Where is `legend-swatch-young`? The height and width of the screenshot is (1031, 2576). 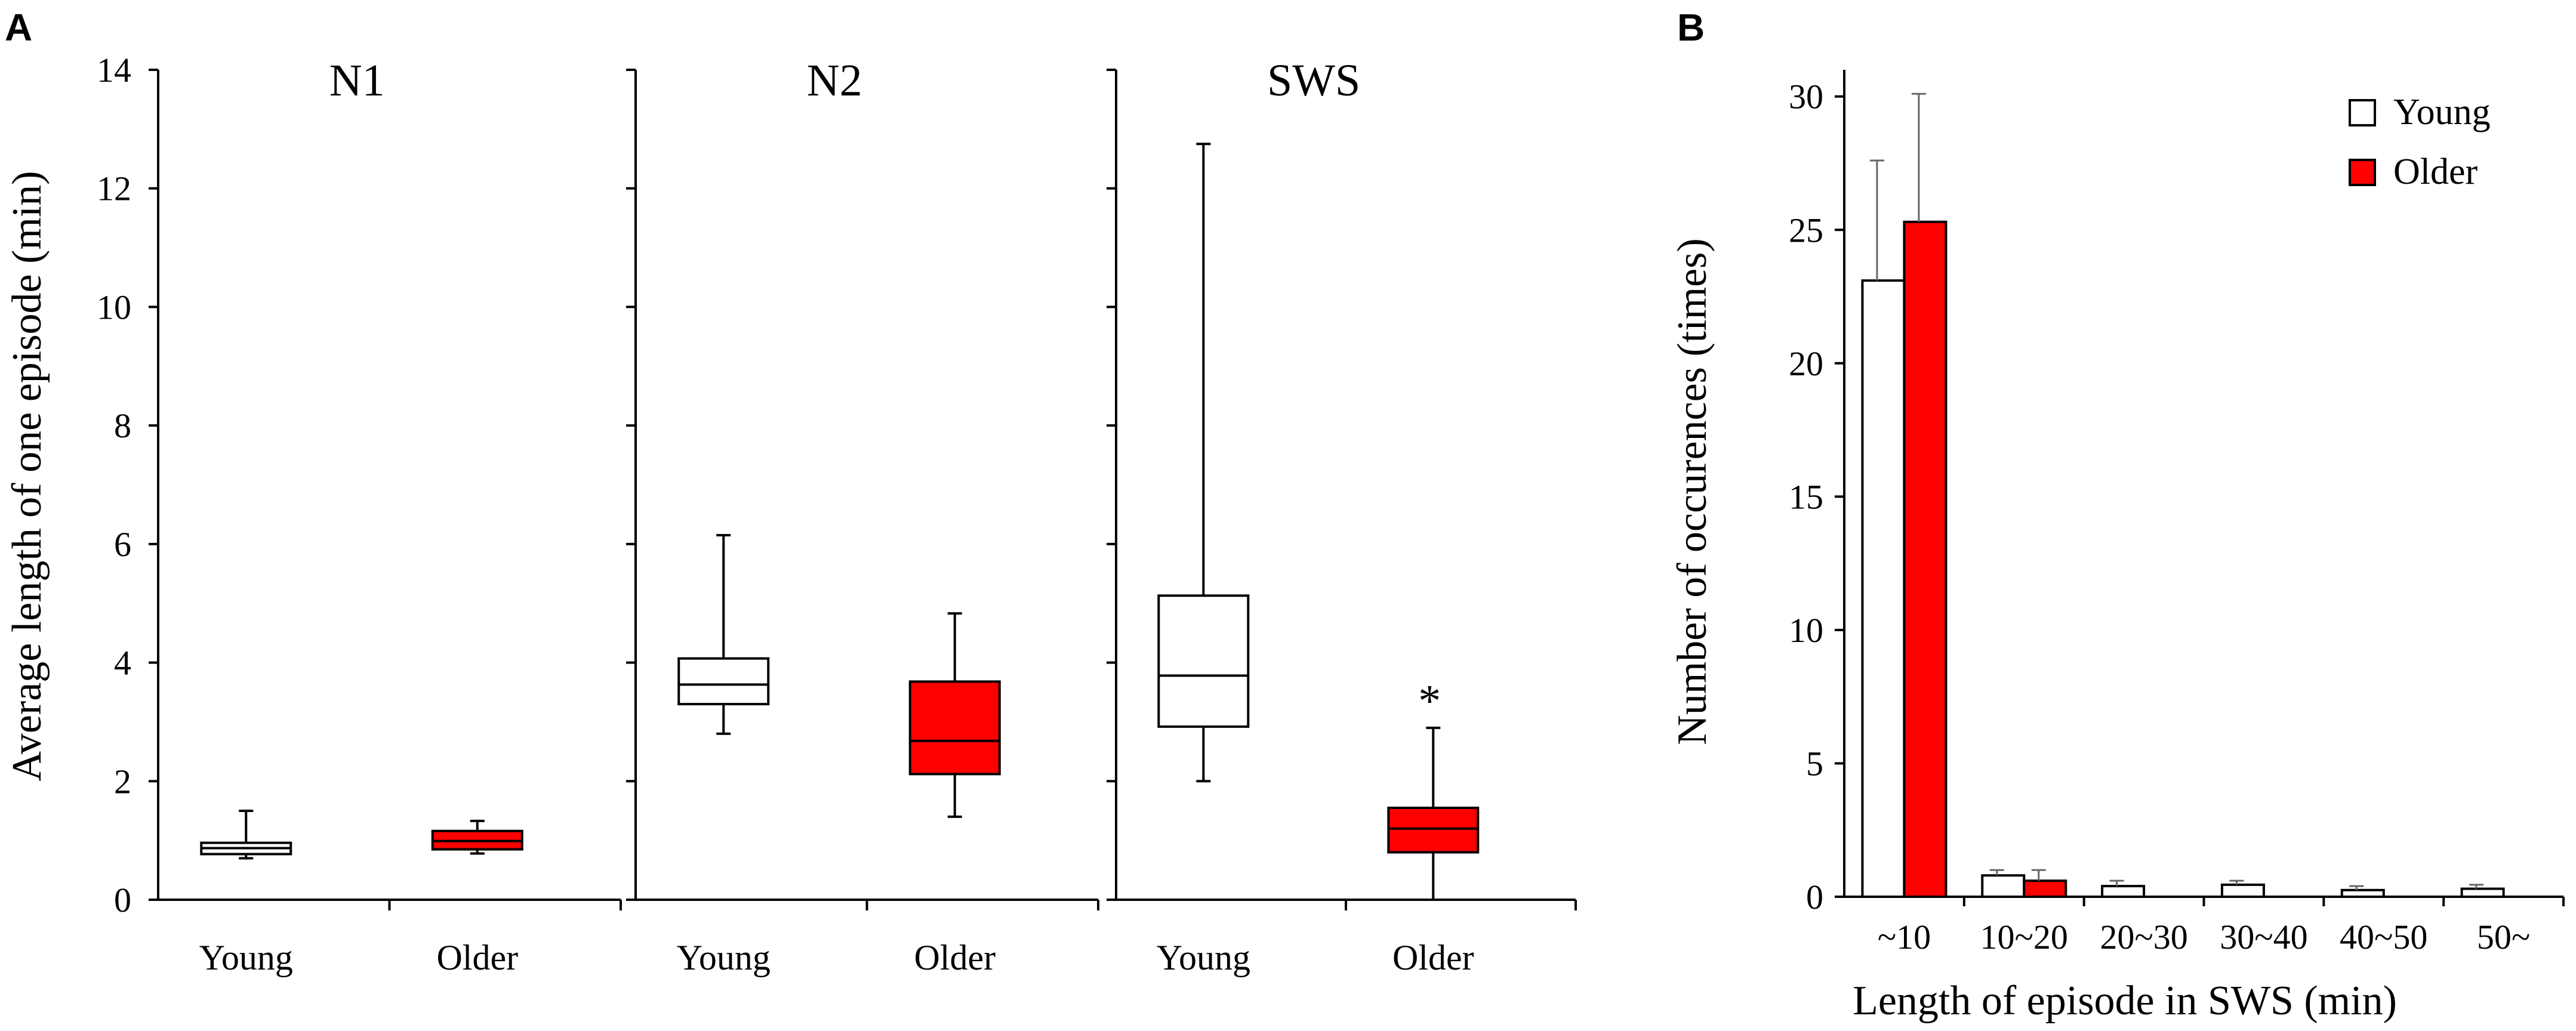 legend-swatch-young is located at coordinates (2362, 112).